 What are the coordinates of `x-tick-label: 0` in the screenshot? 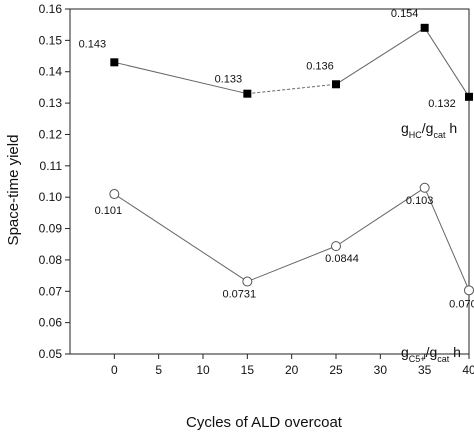 It's located at (114, 370).